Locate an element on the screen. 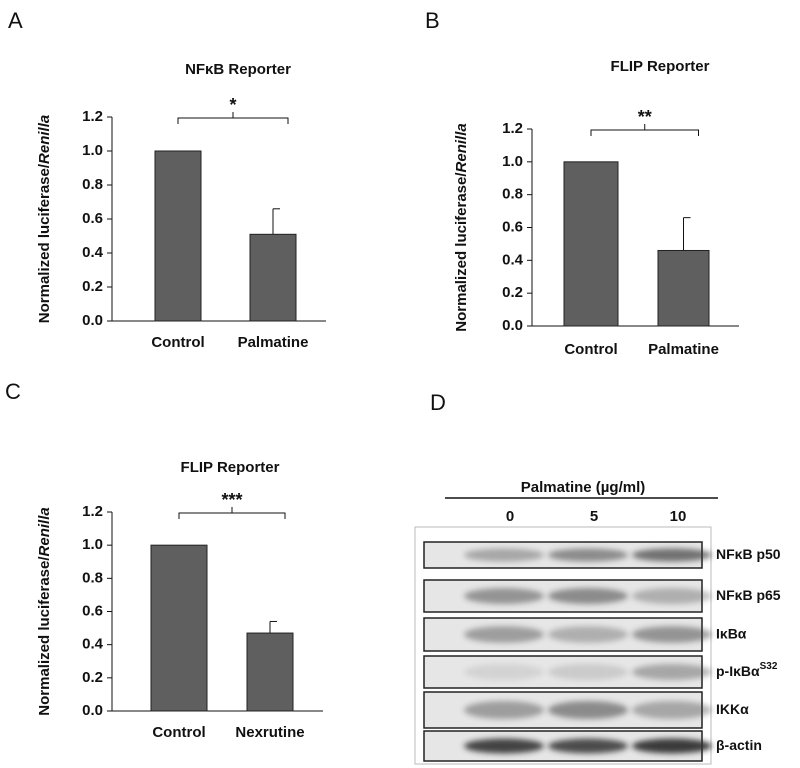 This screenshot has width=800, height=768. row-label: β-actin is located at coordinates (739, 745).